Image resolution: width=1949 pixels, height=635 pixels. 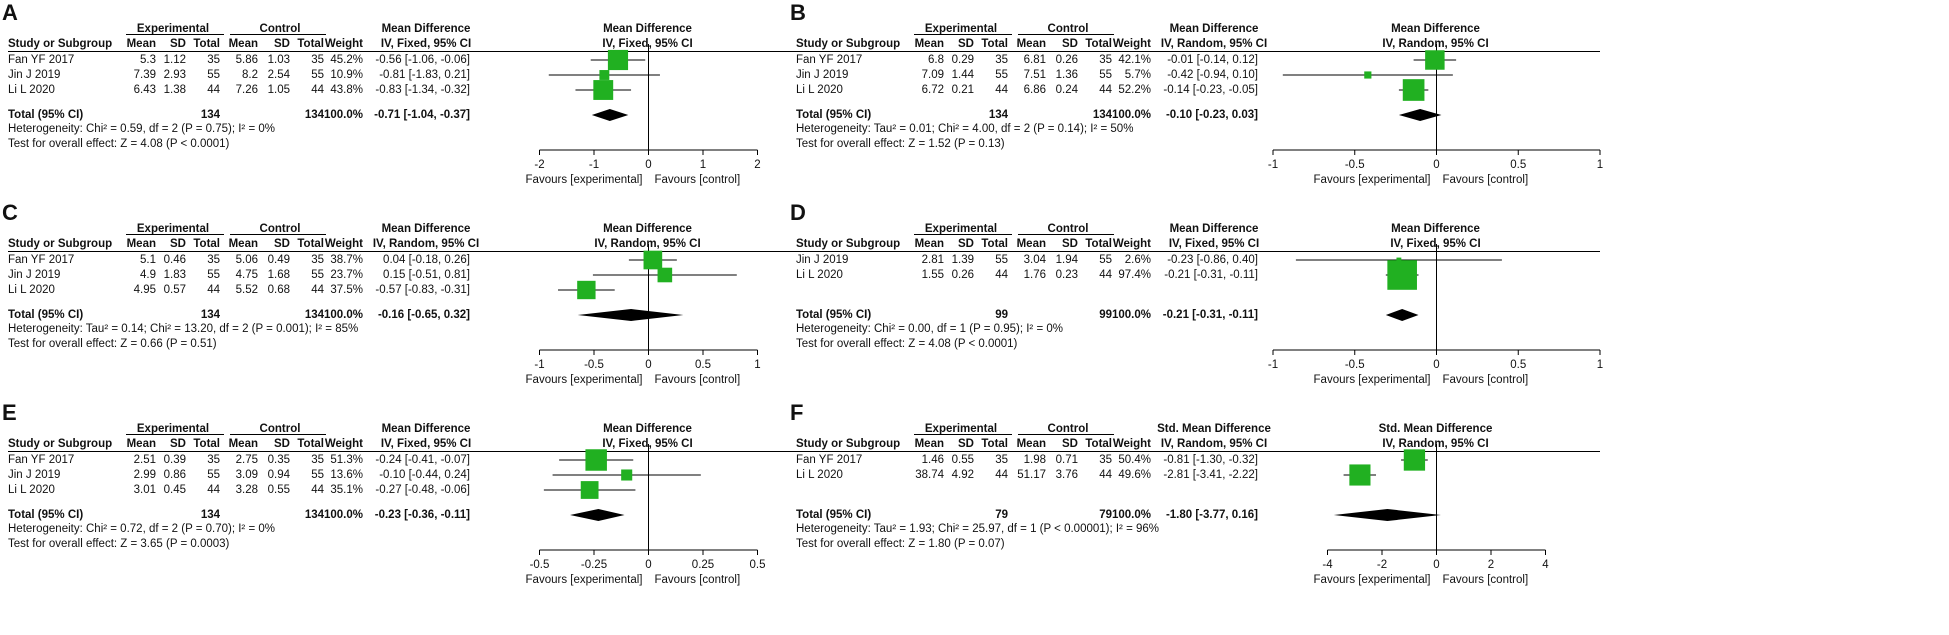 I want to click on study-weight: 13.6%, so click(x=346, y=475).